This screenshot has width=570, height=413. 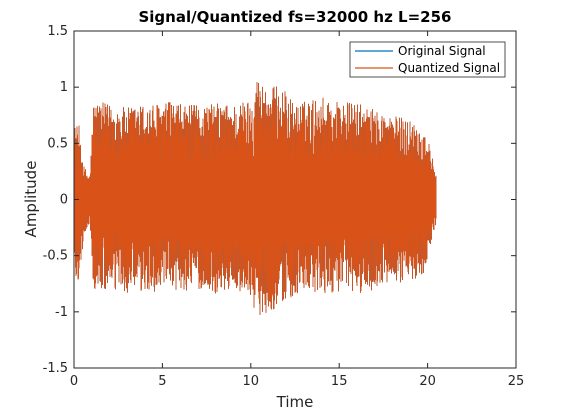 I want to click on y-tick-label: -0.5, so click(x=55, y=256).